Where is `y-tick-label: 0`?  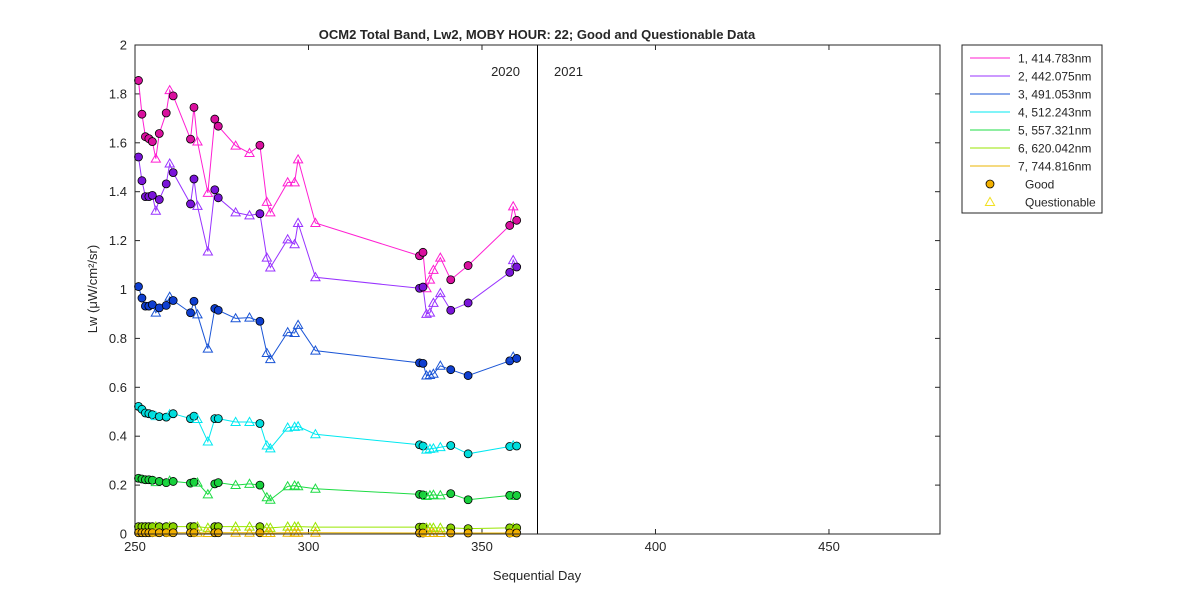
y-tick-label: 0 is located at coordinates (123, 534).